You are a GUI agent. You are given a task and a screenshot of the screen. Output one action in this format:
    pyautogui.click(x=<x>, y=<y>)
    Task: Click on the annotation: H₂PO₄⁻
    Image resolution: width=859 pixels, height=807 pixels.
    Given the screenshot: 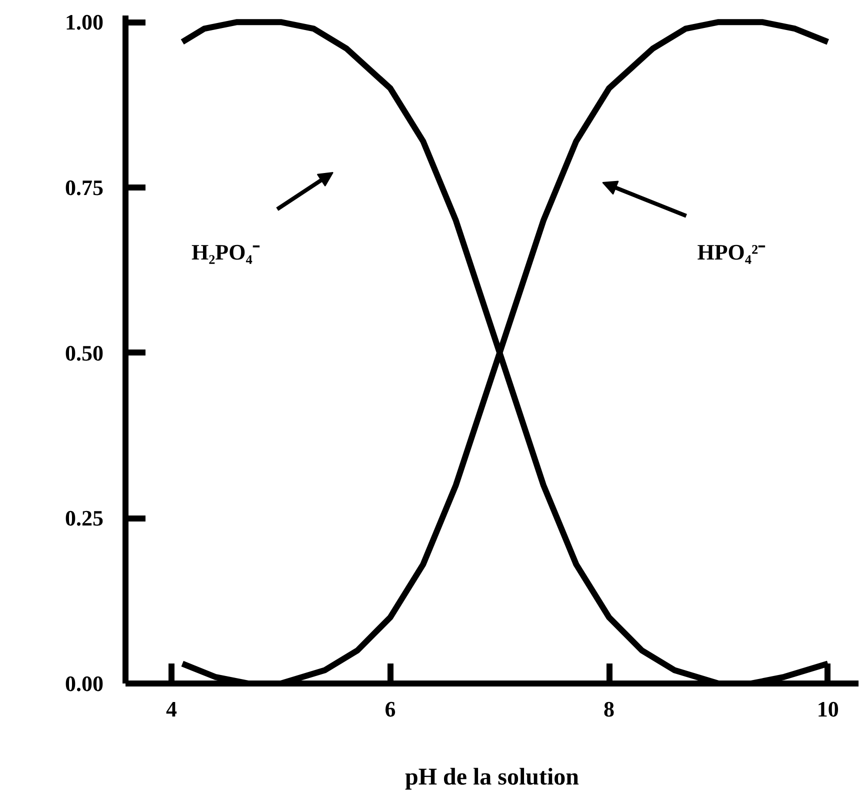 What is the action you would take?
    pyautogui.click(x=225, y=251)
    